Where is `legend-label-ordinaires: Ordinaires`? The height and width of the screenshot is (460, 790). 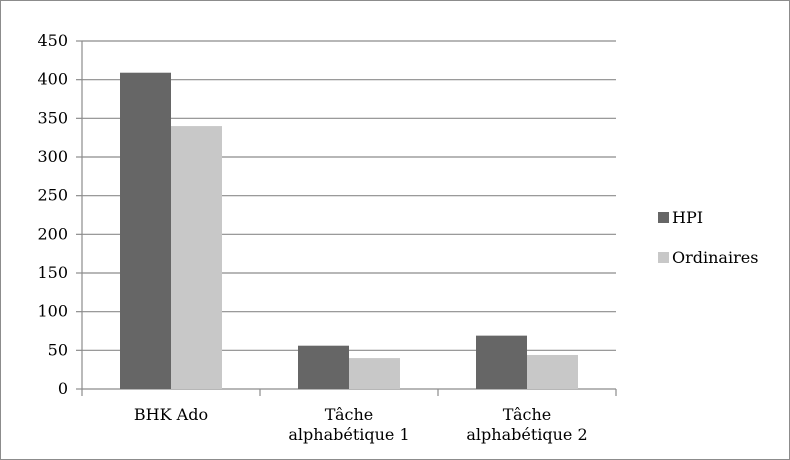 legend-label-ordinaires: Ordinaires is located at coordinates (715, 257).